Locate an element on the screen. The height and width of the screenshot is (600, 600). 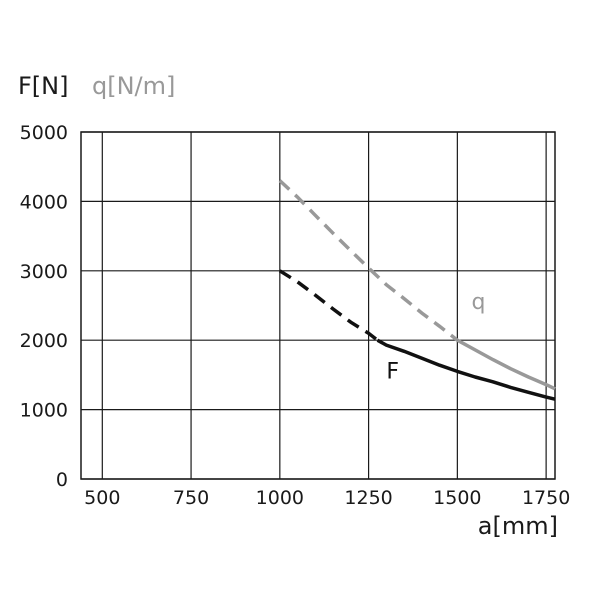
y-axis-title-f: F[N] is located at coordinates (43, 86).